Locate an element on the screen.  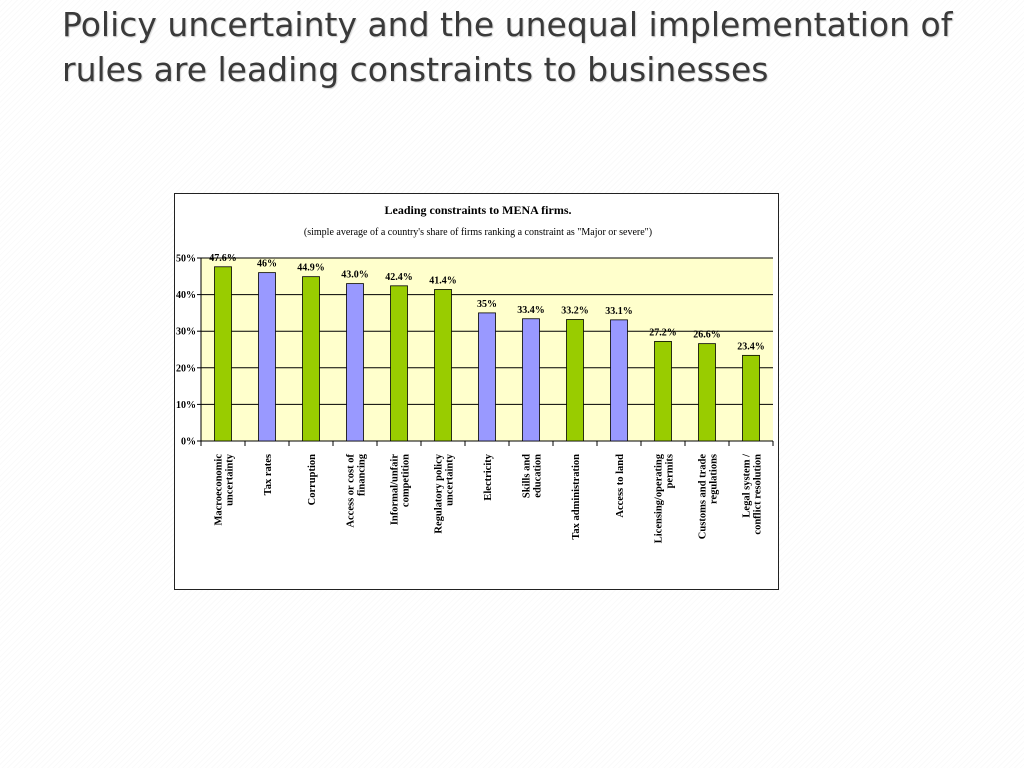
x-tick-label: Access or cost offinancing is located at coordinates (357, 490).